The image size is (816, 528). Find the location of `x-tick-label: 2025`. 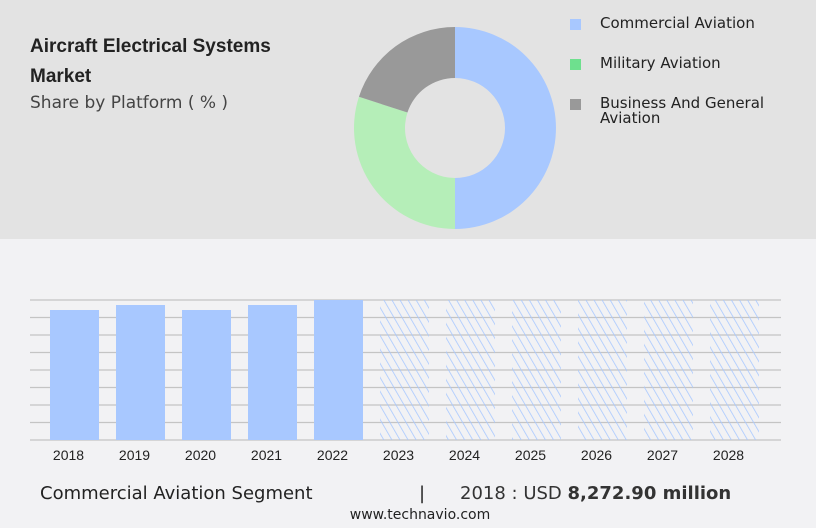

x-tick-label: 2025 is located at coordinates (530, 455).